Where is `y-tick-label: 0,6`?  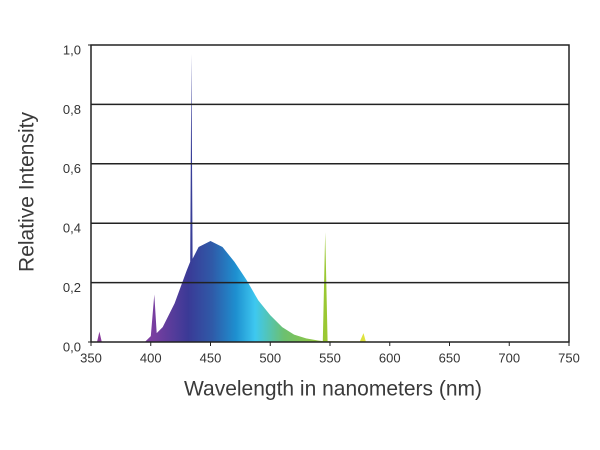 y-tick-label: 0,6 is located at coordinates (72, 168).